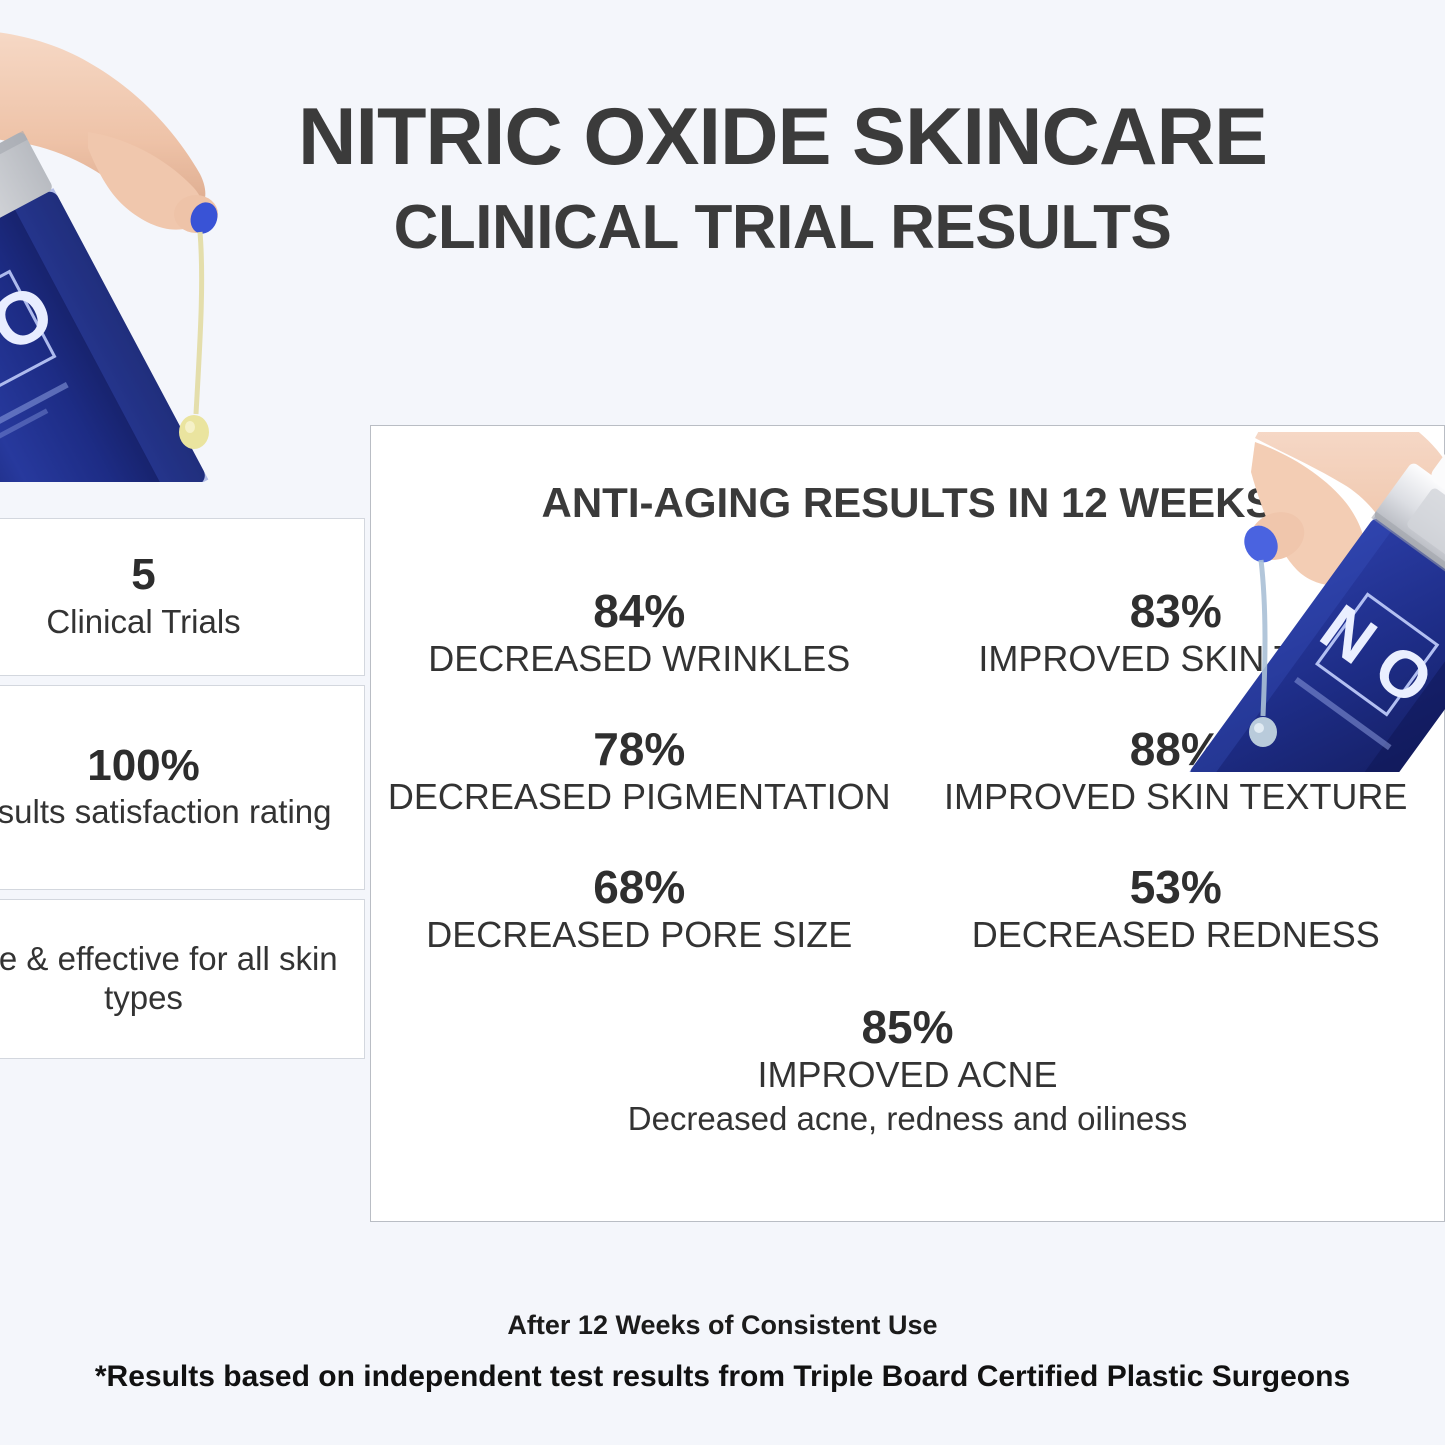  Describe the element at coordinates (143, 621) in the screenshot. I see `stat-card-label: Clinical Trials` at that location.